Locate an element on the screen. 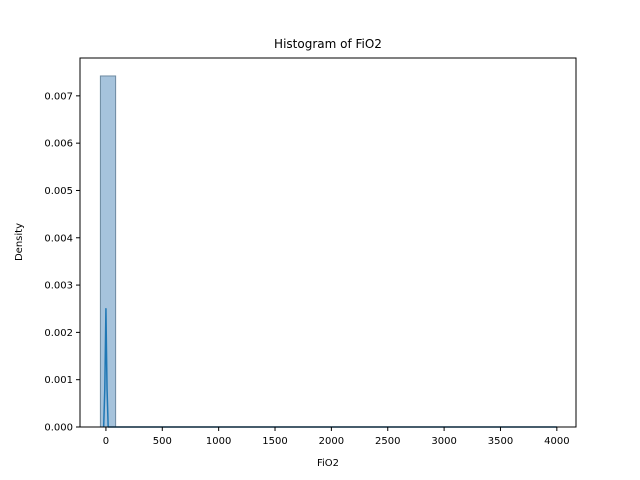 This screenshot has width=640, height=480. y-tick-label: 0.006 is located at coordinates (58, 144).